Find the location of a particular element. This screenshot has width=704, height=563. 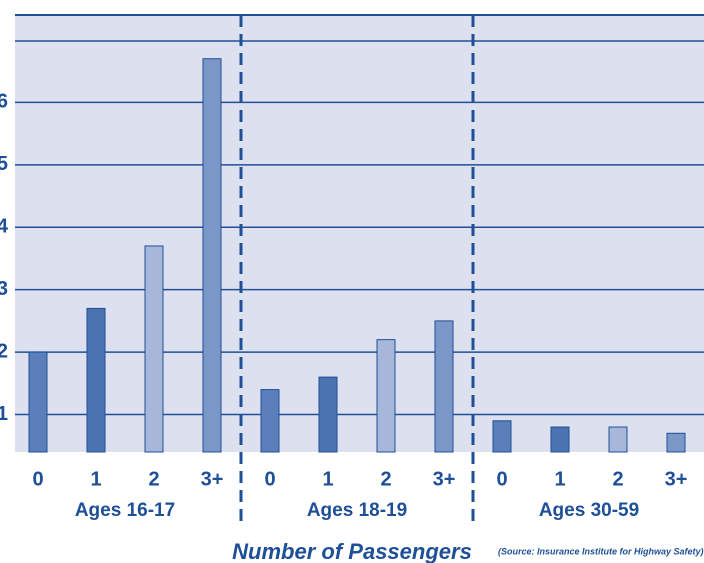

group-label: Ages 30-59 is located at coordinates (589, 510).